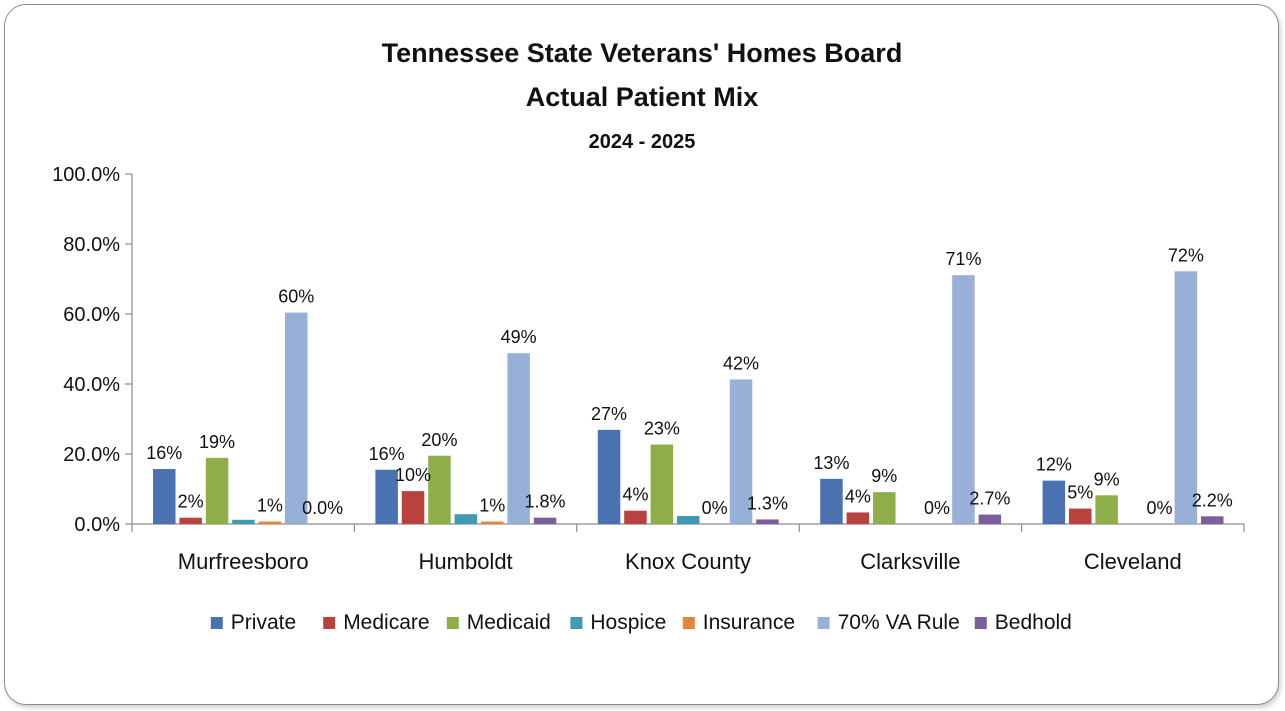  I want to click on data-label: 27%, so click(609, 414).